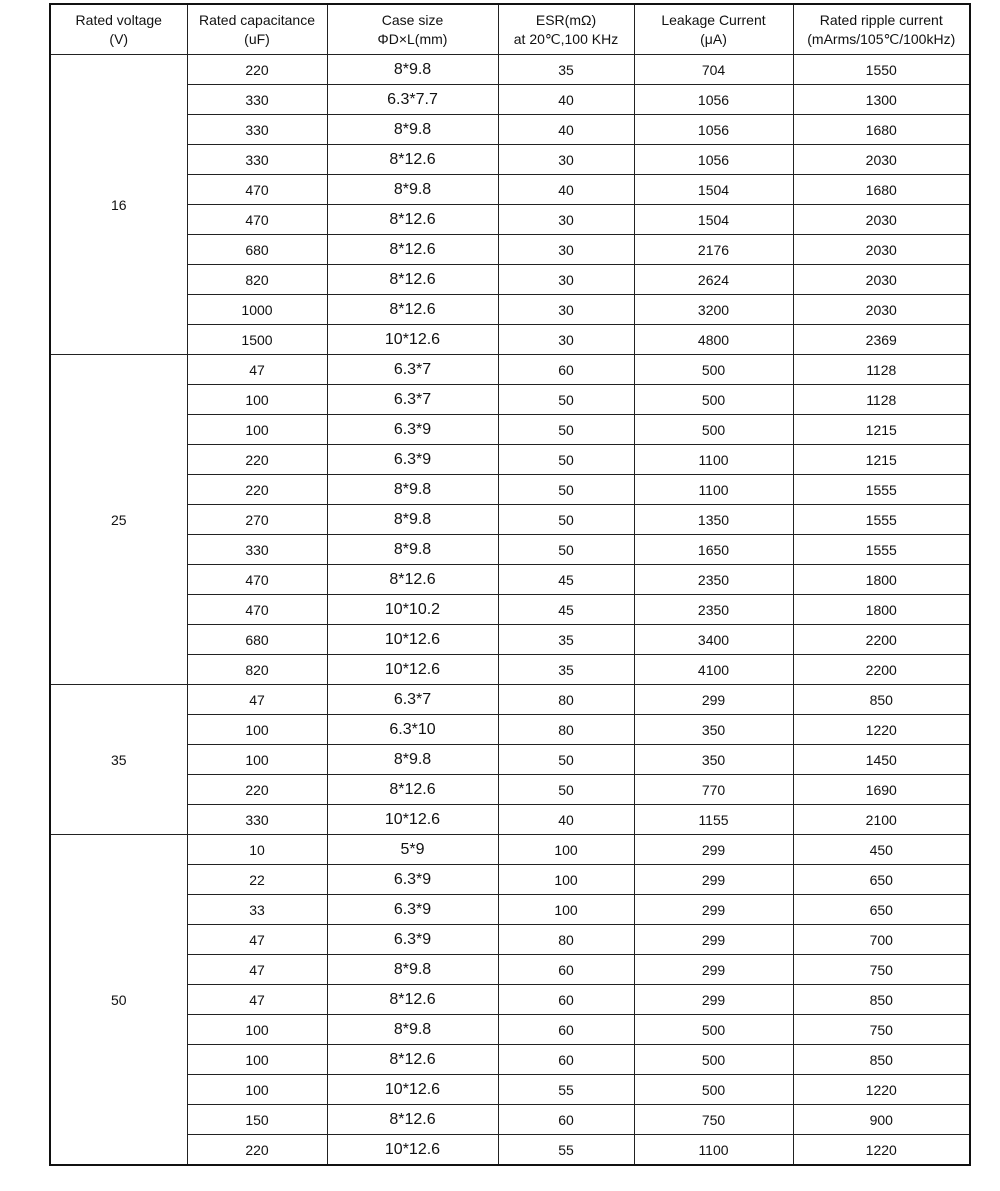  What do you see at coordinates (713, 759) in the screenshot?
I see `leakage-current-cell: 350` at bounding box center [713, 759].